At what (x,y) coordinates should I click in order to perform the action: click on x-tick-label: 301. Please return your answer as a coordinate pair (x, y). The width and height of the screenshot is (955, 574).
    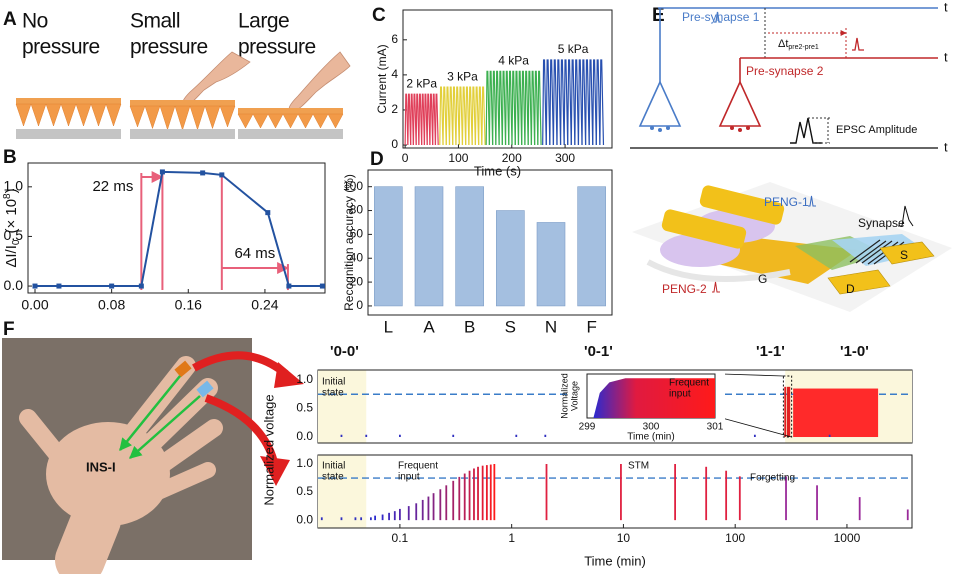
    Looking at the image, I should click on (715, 427).